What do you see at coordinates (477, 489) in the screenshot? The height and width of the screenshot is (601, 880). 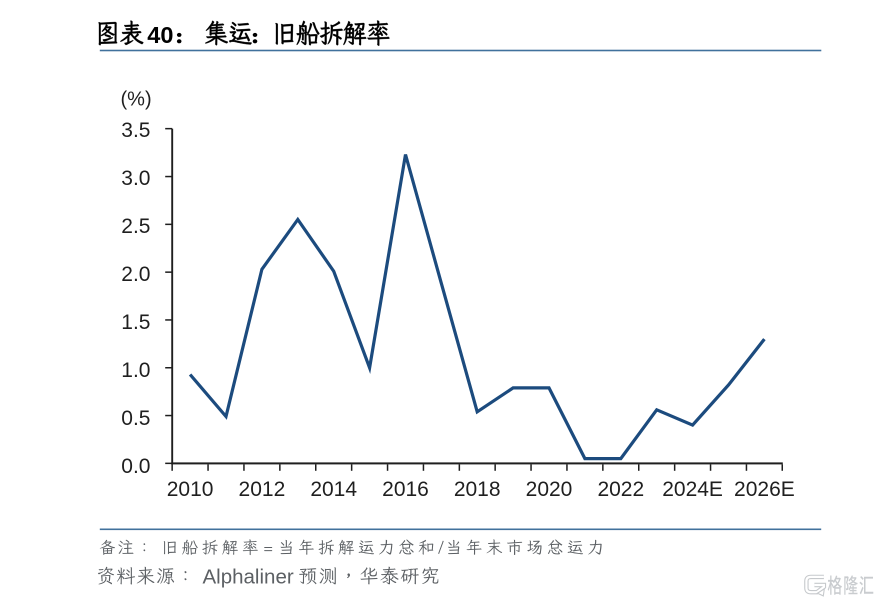 I see `svg-text: 2018` at bounding box center [477, 489].